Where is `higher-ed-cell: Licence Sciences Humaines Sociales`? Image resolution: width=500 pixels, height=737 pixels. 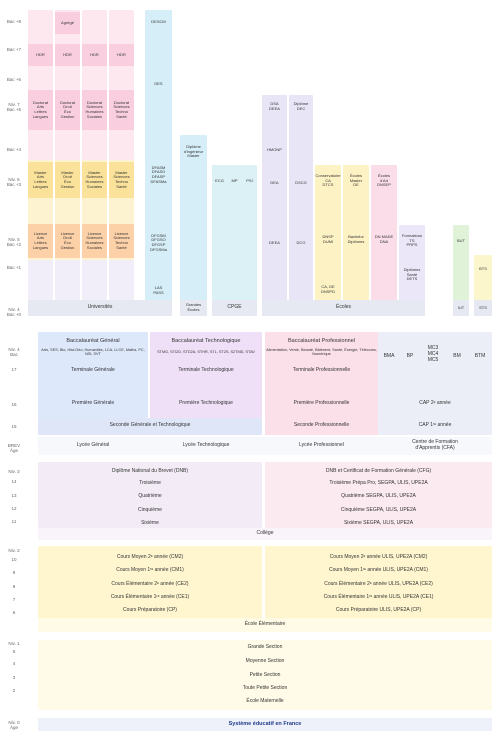 higher-ed-cell: Licence Sciences Humaines Sociales is located at coordinates (94, 241).